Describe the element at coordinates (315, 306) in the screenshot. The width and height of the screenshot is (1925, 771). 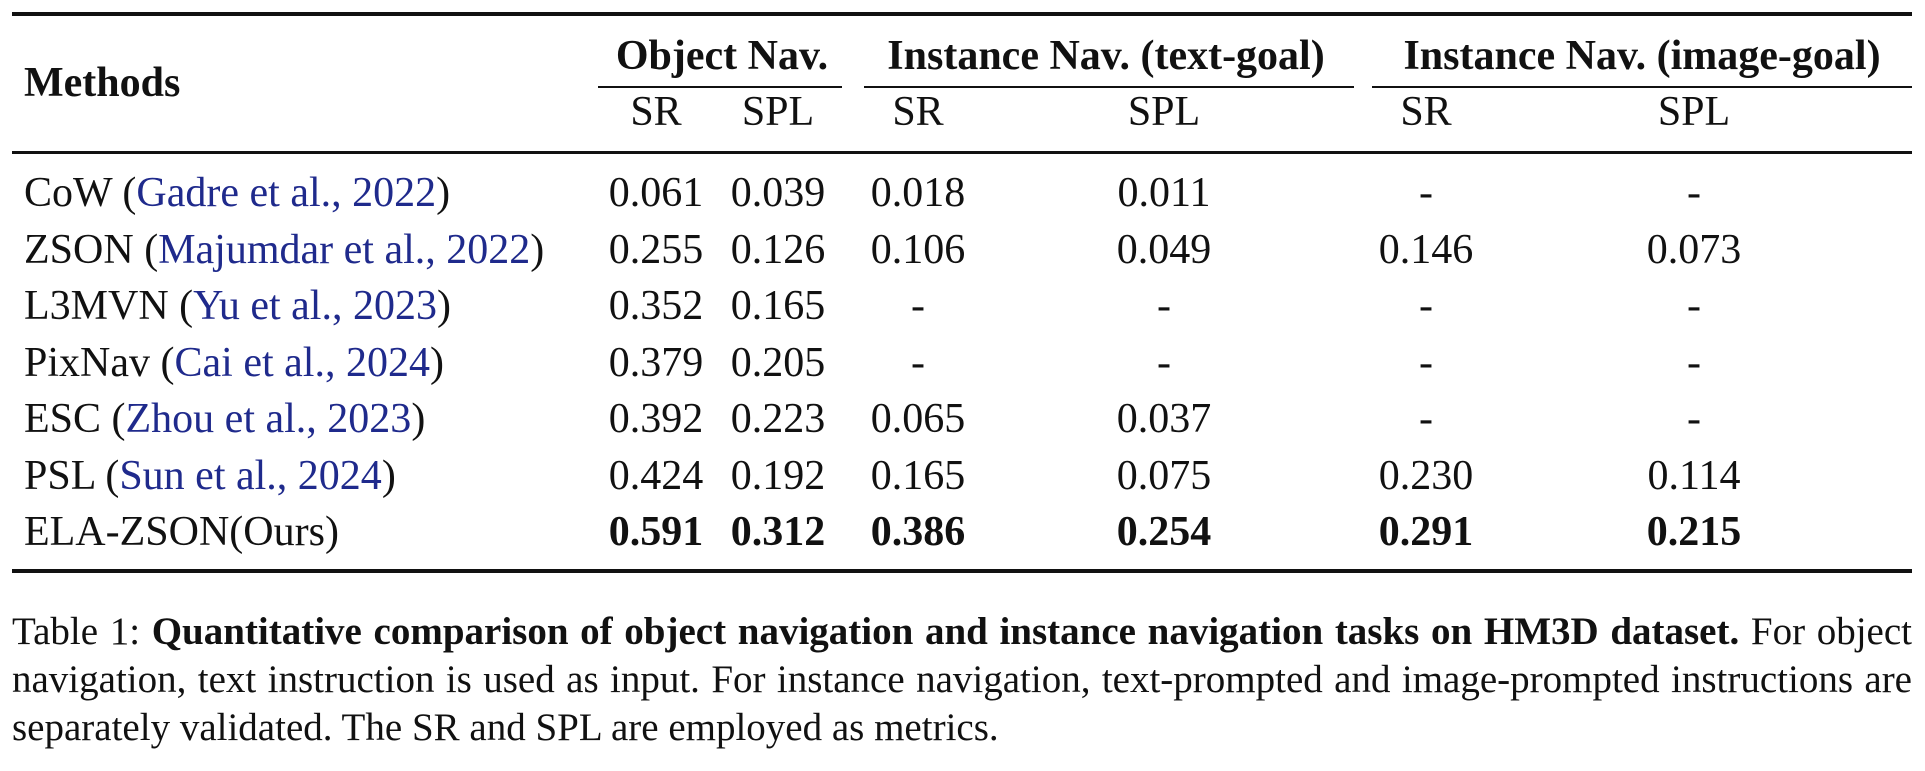
I see `citation-link: Yu et al., 2023` at that location.